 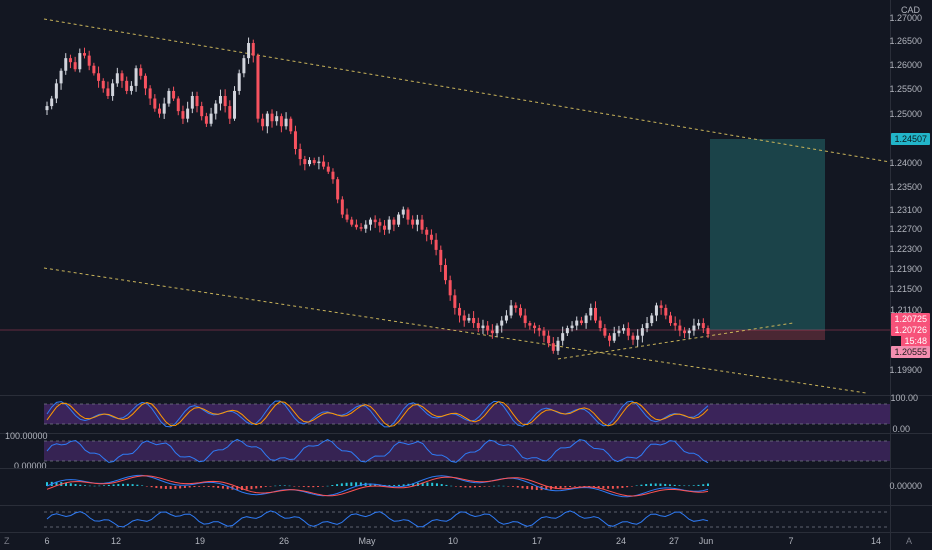 What do you see at coordinates (909, 541) in the screenshot?
I see `a-icon: A` at bounding box center [909, 541].